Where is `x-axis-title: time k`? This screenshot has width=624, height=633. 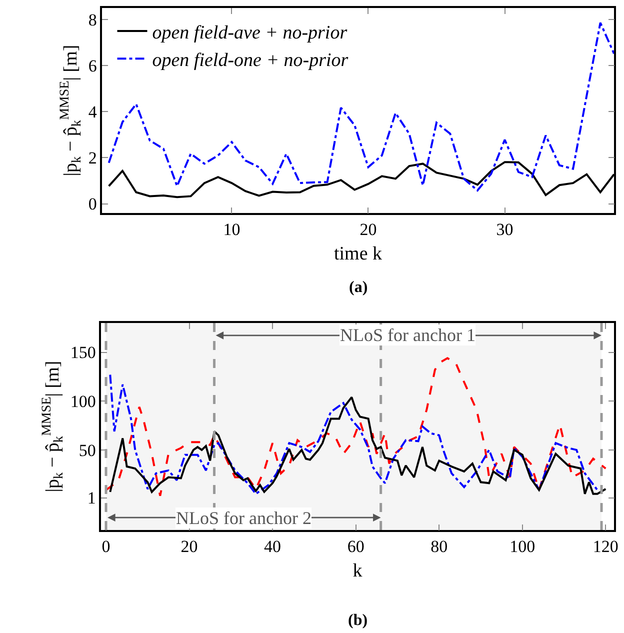 x-axis-title: time k is located at coordinates (358, 253).